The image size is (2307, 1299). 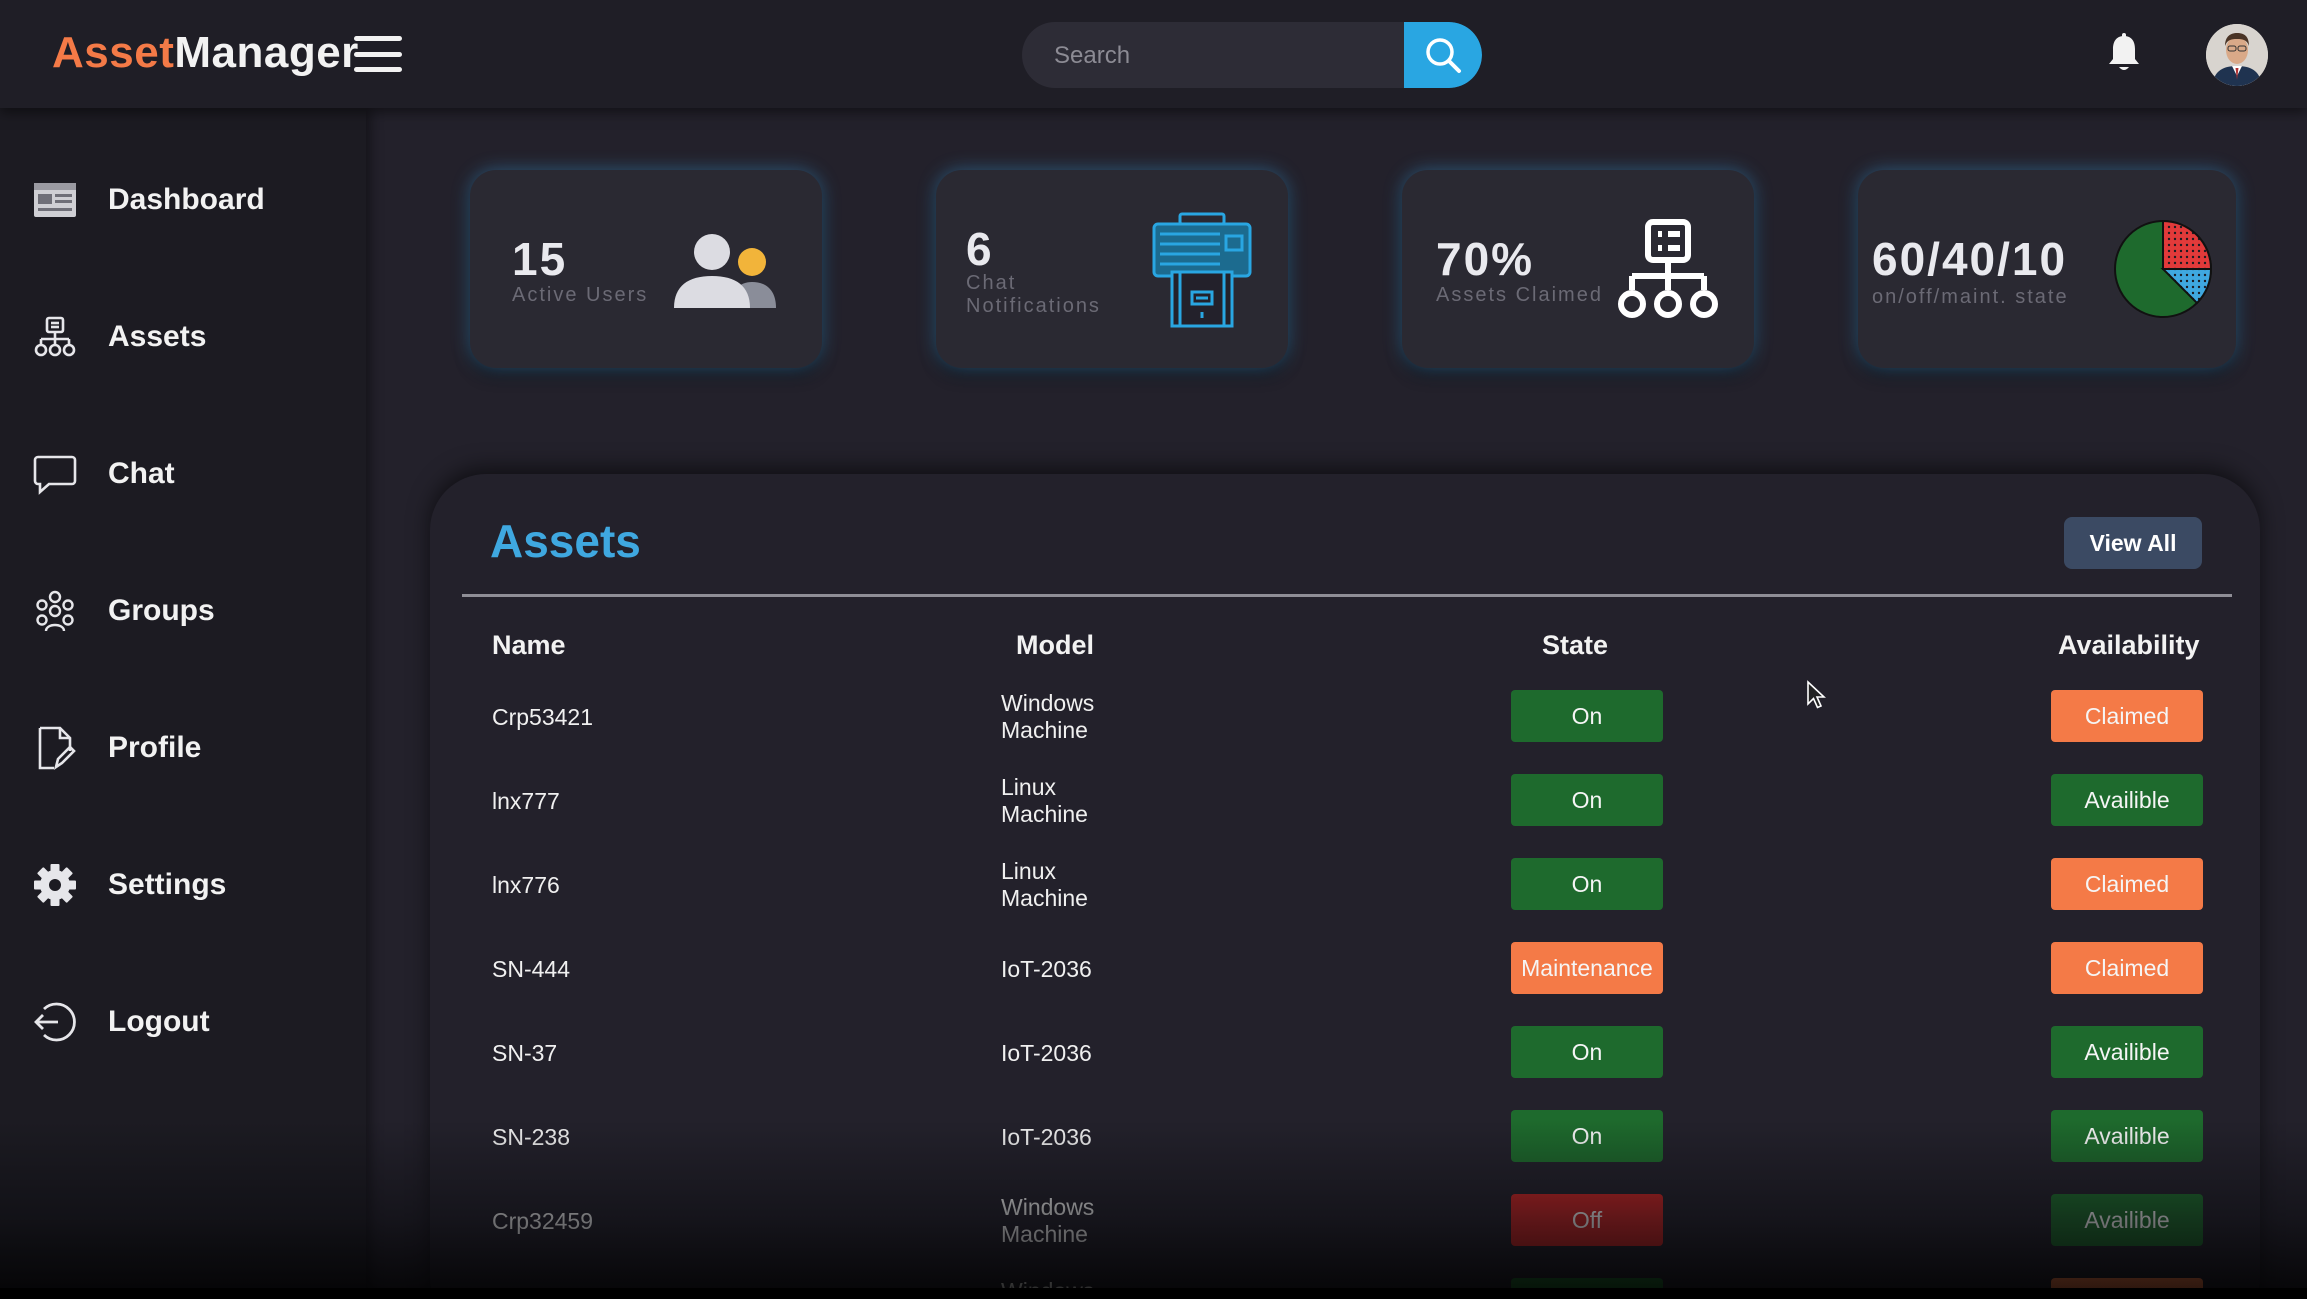 I want to click on stat-value: 70%, so click(x=1485, y=259).